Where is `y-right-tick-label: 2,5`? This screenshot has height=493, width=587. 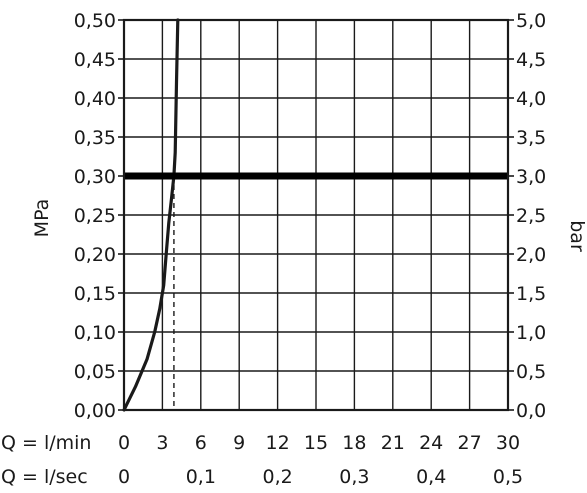 y-right-tick-label: 2,5 is located at coordinates (531, 216).